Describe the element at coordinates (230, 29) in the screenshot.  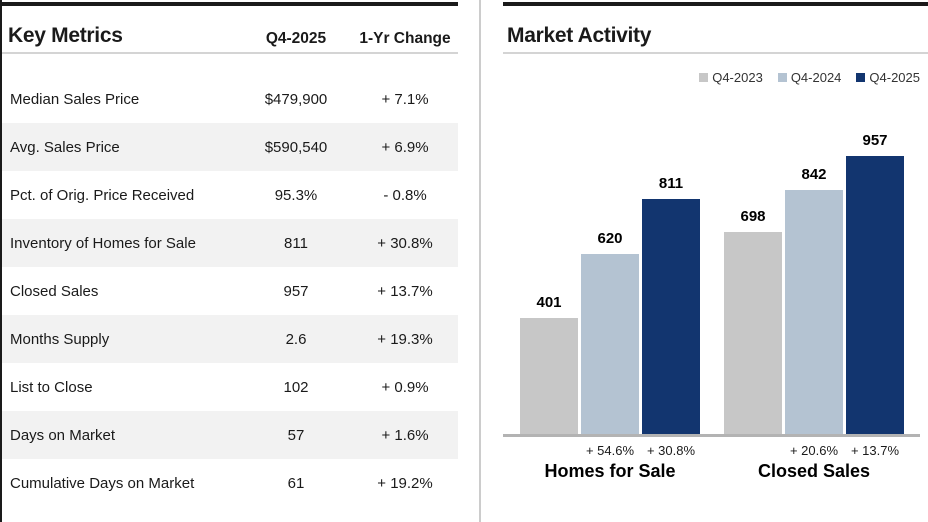
I see `metrics-table-header: Key Metrics Q4-2025 1-Yr Change` at that location.